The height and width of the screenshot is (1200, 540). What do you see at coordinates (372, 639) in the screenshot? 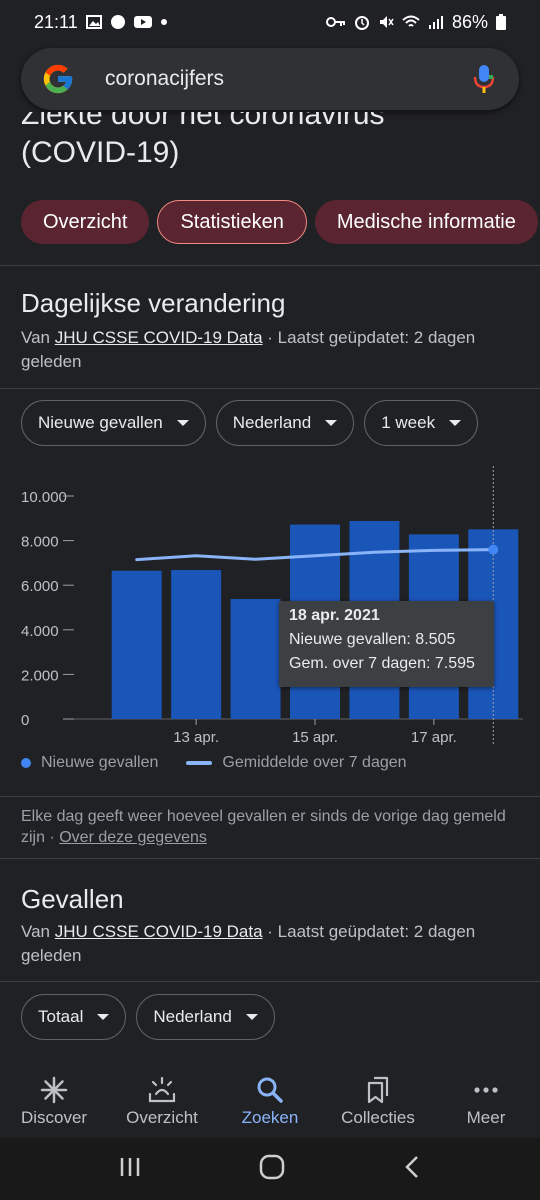
I see `tooltip-new-cases: Nieuwe gevallen: 8.505` at bounding box center [372, 639].